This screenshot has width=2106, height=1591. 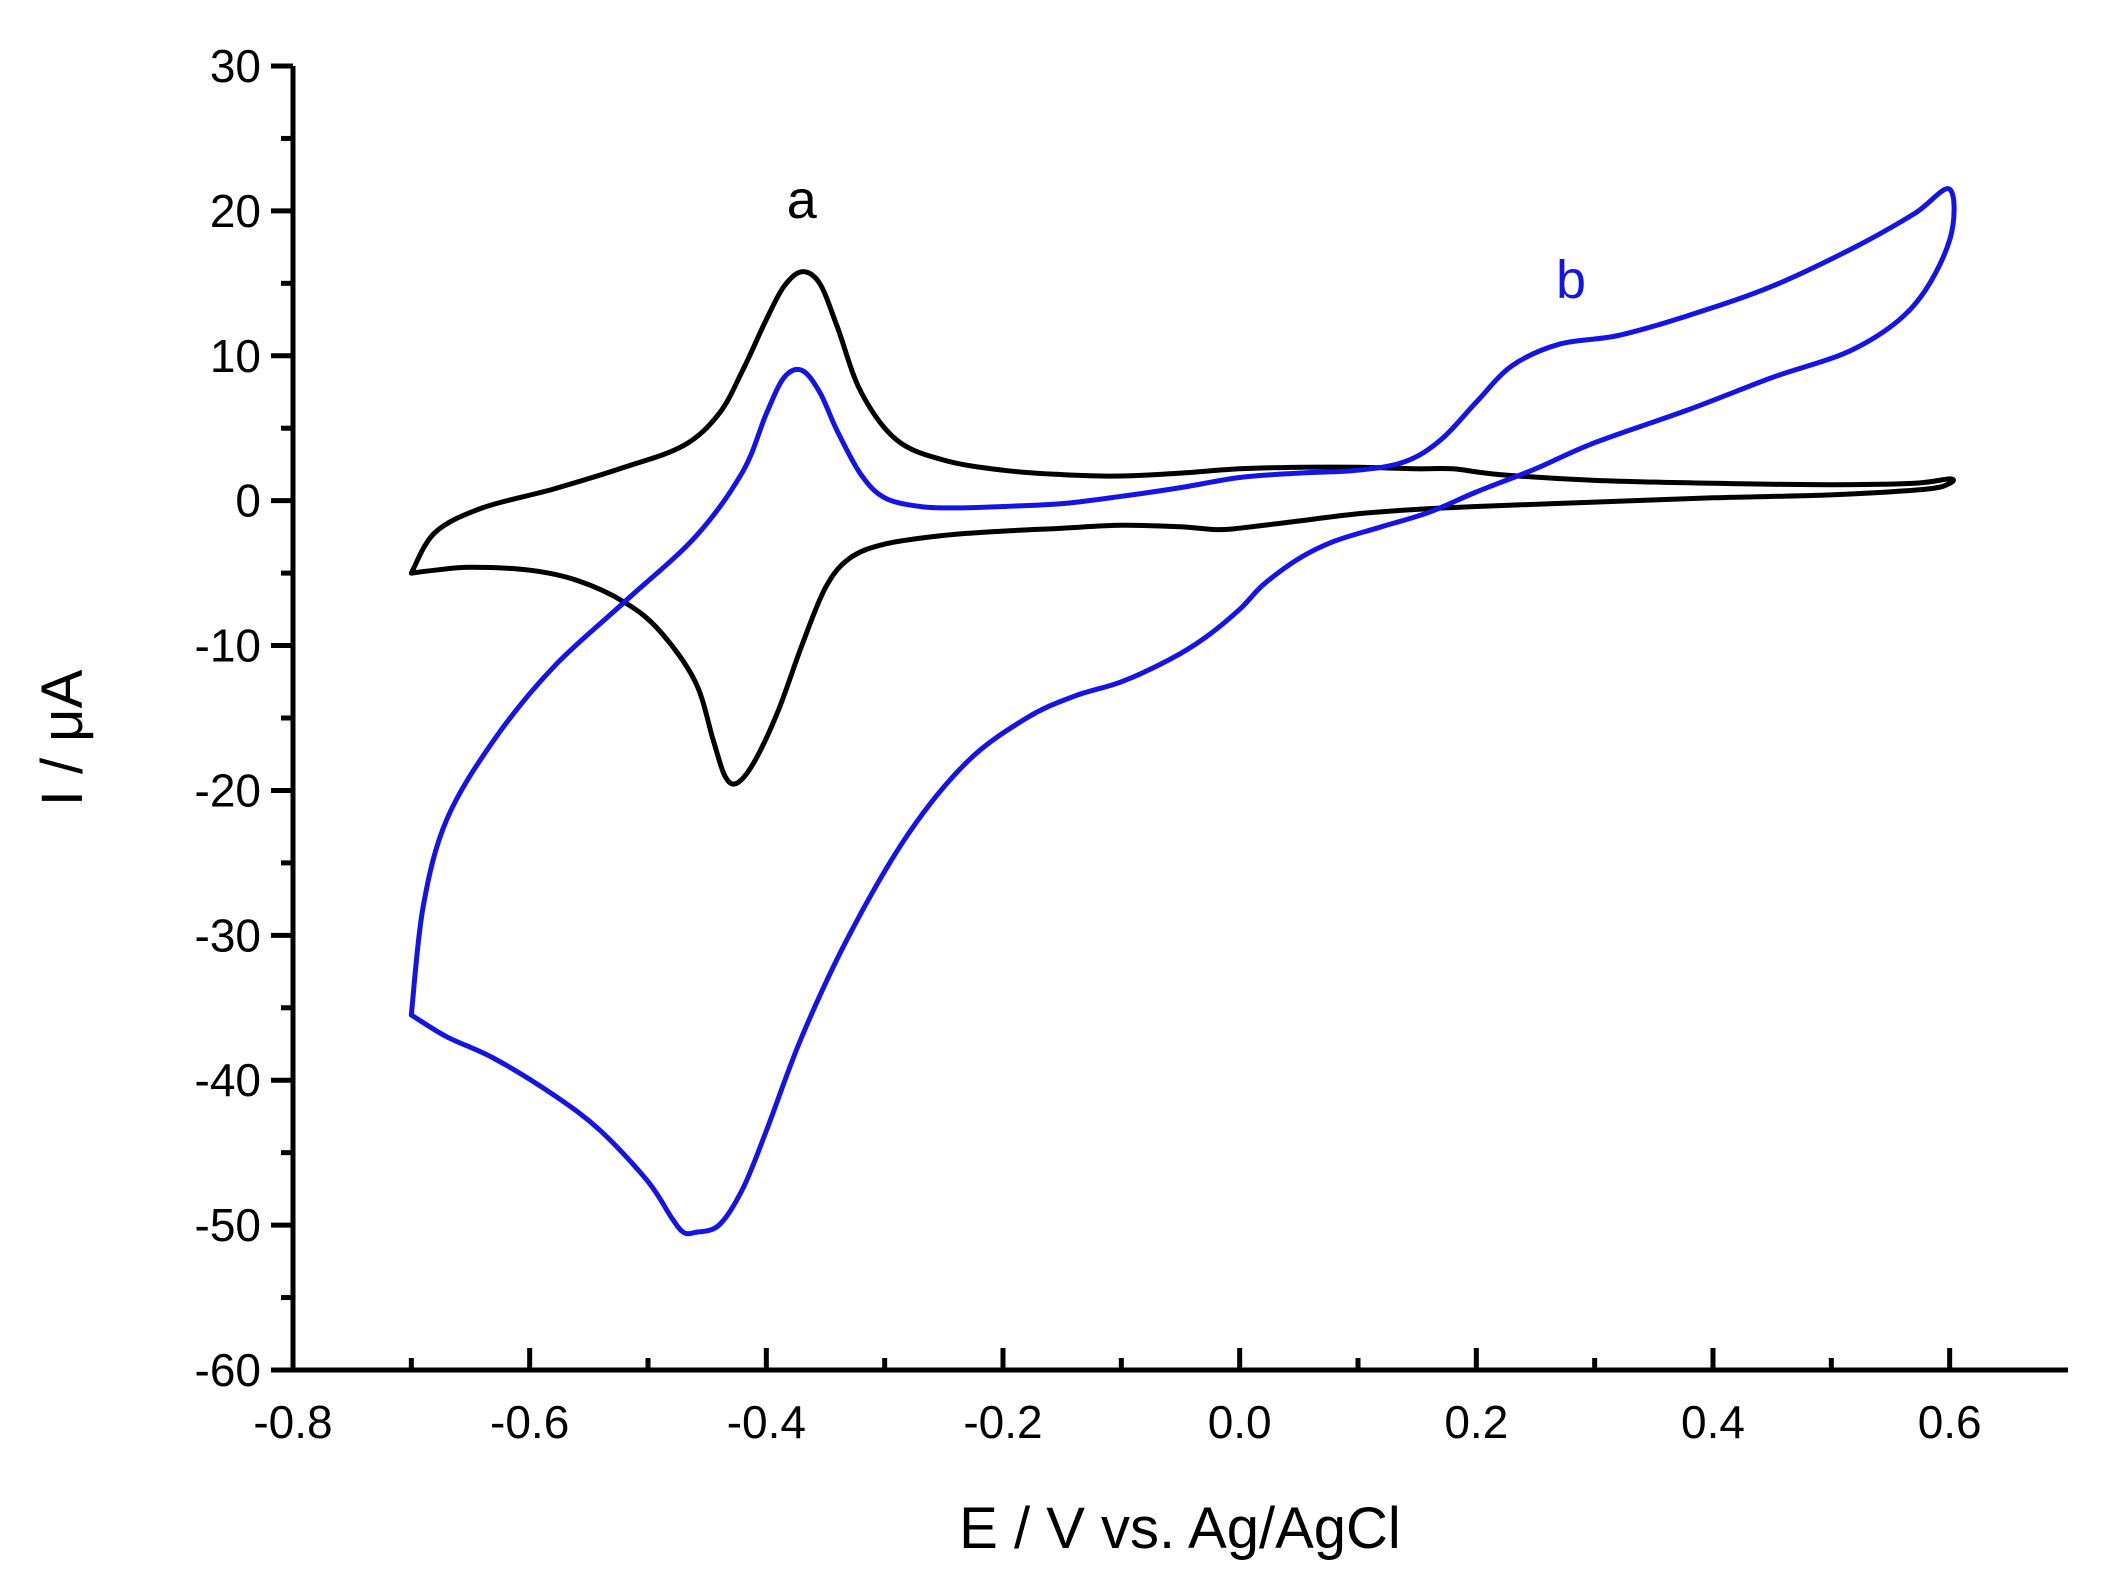 What do you see at coordinates (802, 200) in the screenshot?
I see `series-label-a: a` at bounding box center [802, 200].